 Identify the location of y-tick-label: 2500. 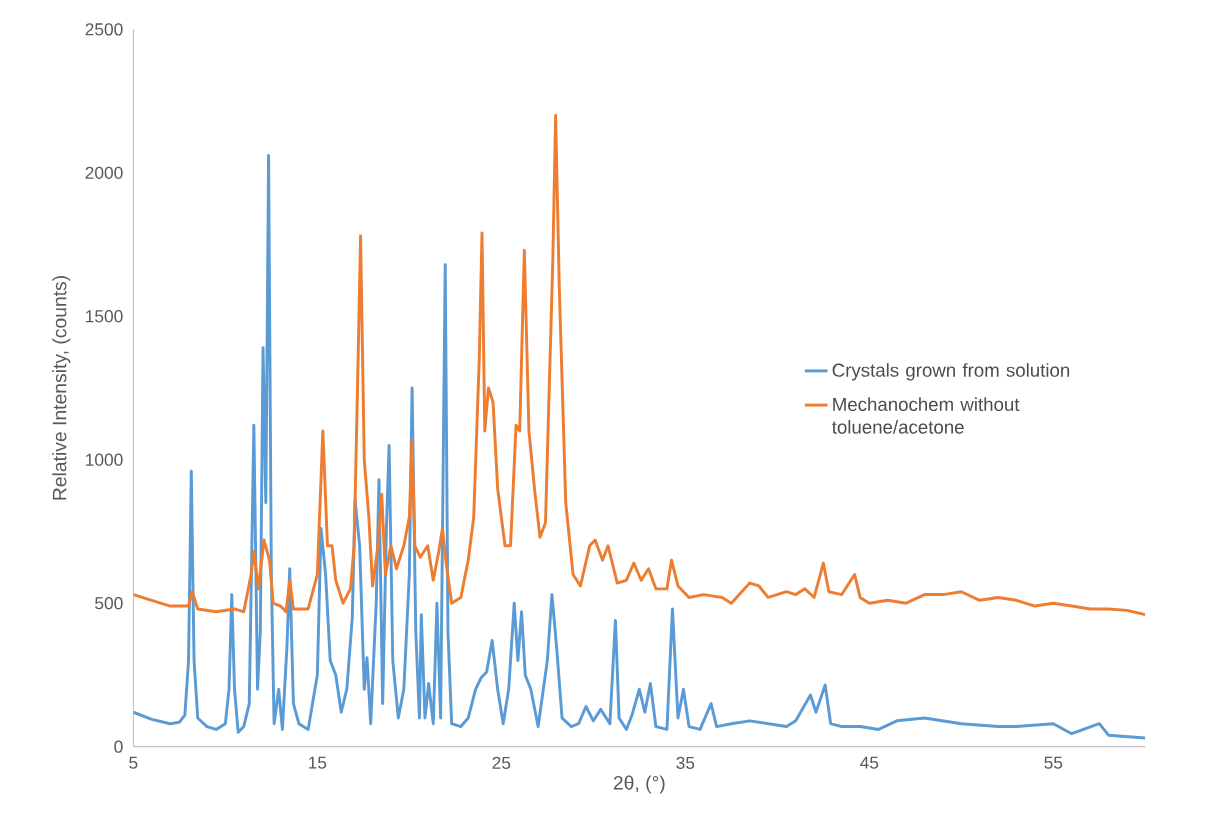
(104, 29).